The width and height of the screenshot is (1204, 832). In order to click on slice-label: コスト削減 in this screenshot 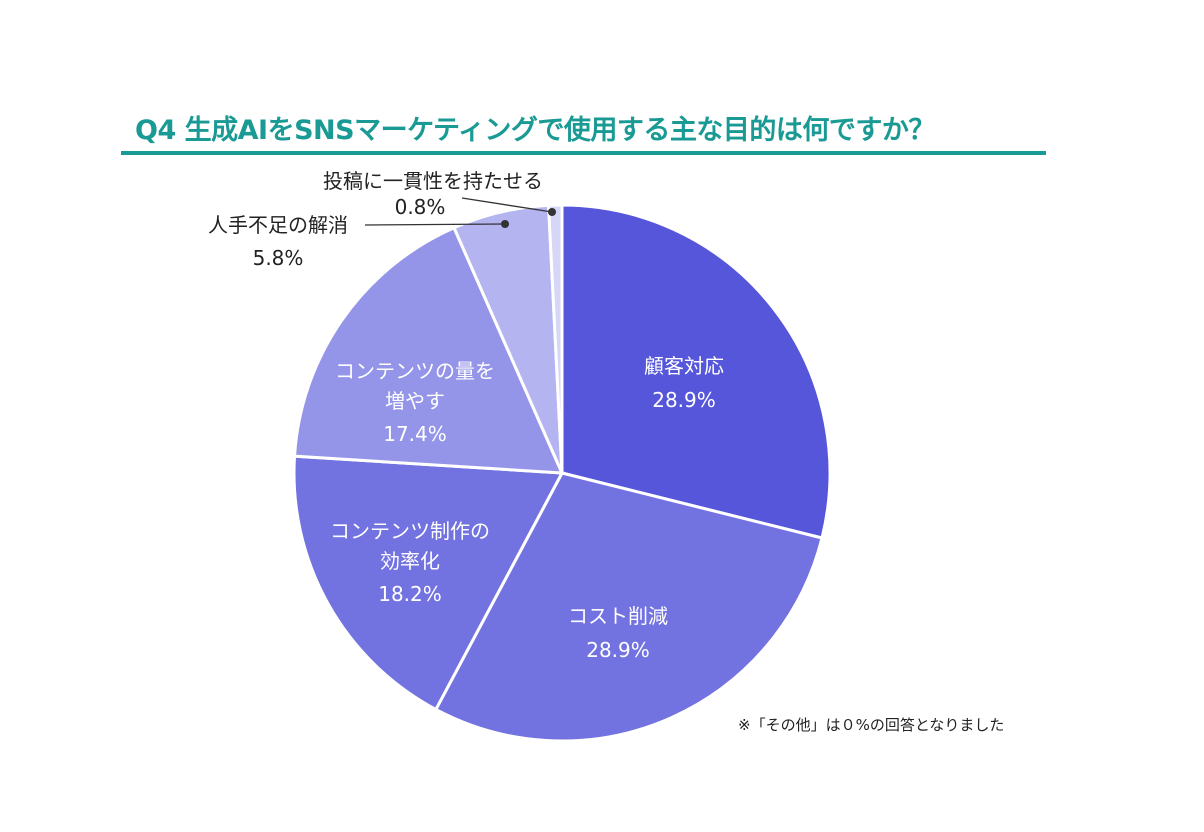, I will do `click(618, 616)`.